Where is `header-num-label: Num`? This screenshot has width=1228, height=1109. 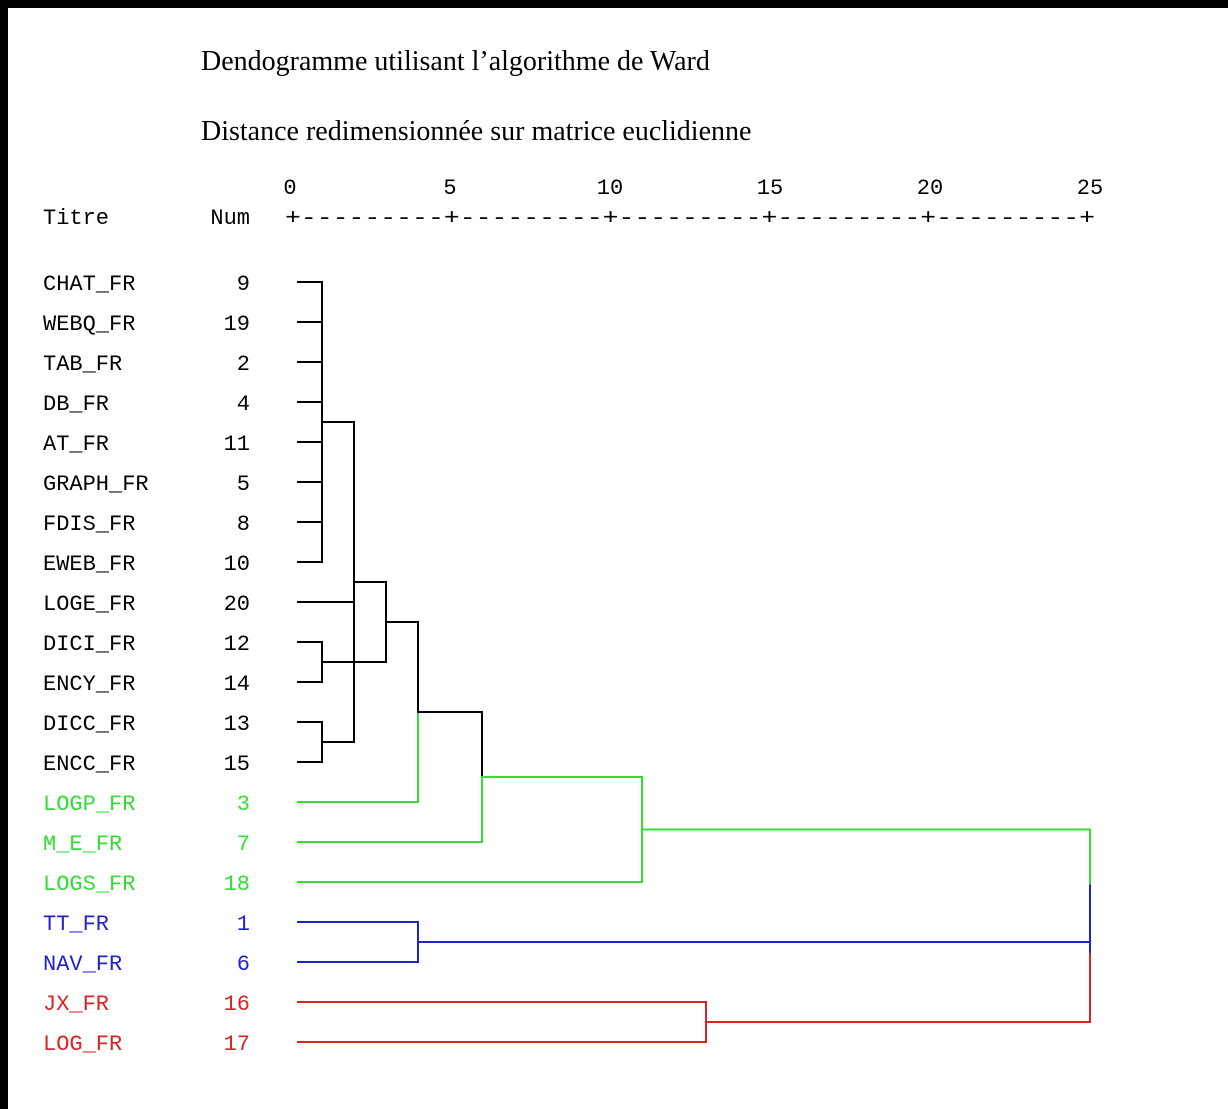
header-num-label: Num is located at coordinates (230, 218).